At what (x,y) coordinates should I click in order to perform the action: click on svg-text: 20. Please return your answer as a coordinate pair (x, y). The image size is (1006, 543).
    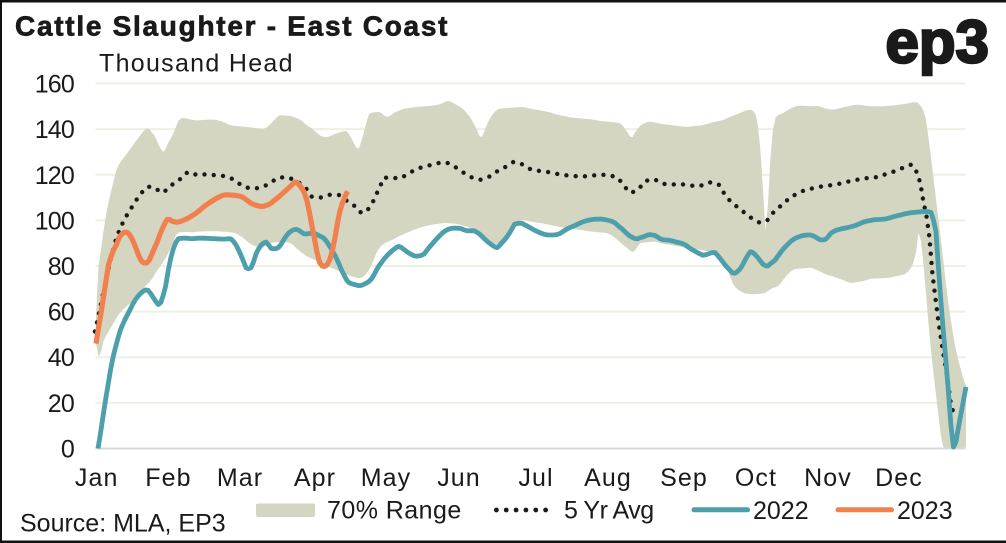
    Looking at the image, I should click on (61, 404).